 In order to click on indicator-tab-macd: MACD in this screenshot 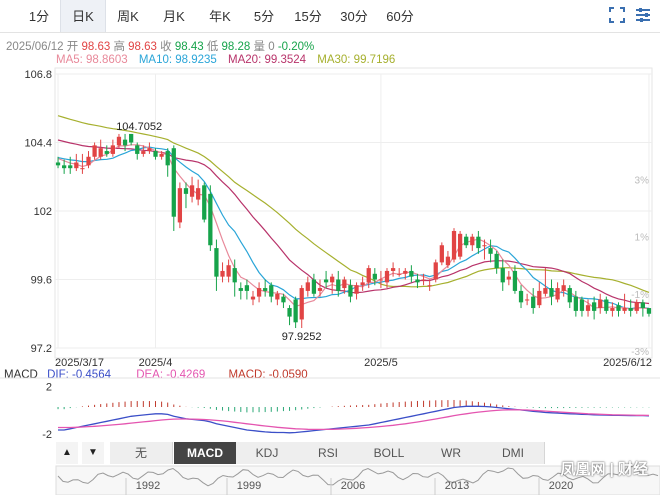, I will do `click(205, 453)`.